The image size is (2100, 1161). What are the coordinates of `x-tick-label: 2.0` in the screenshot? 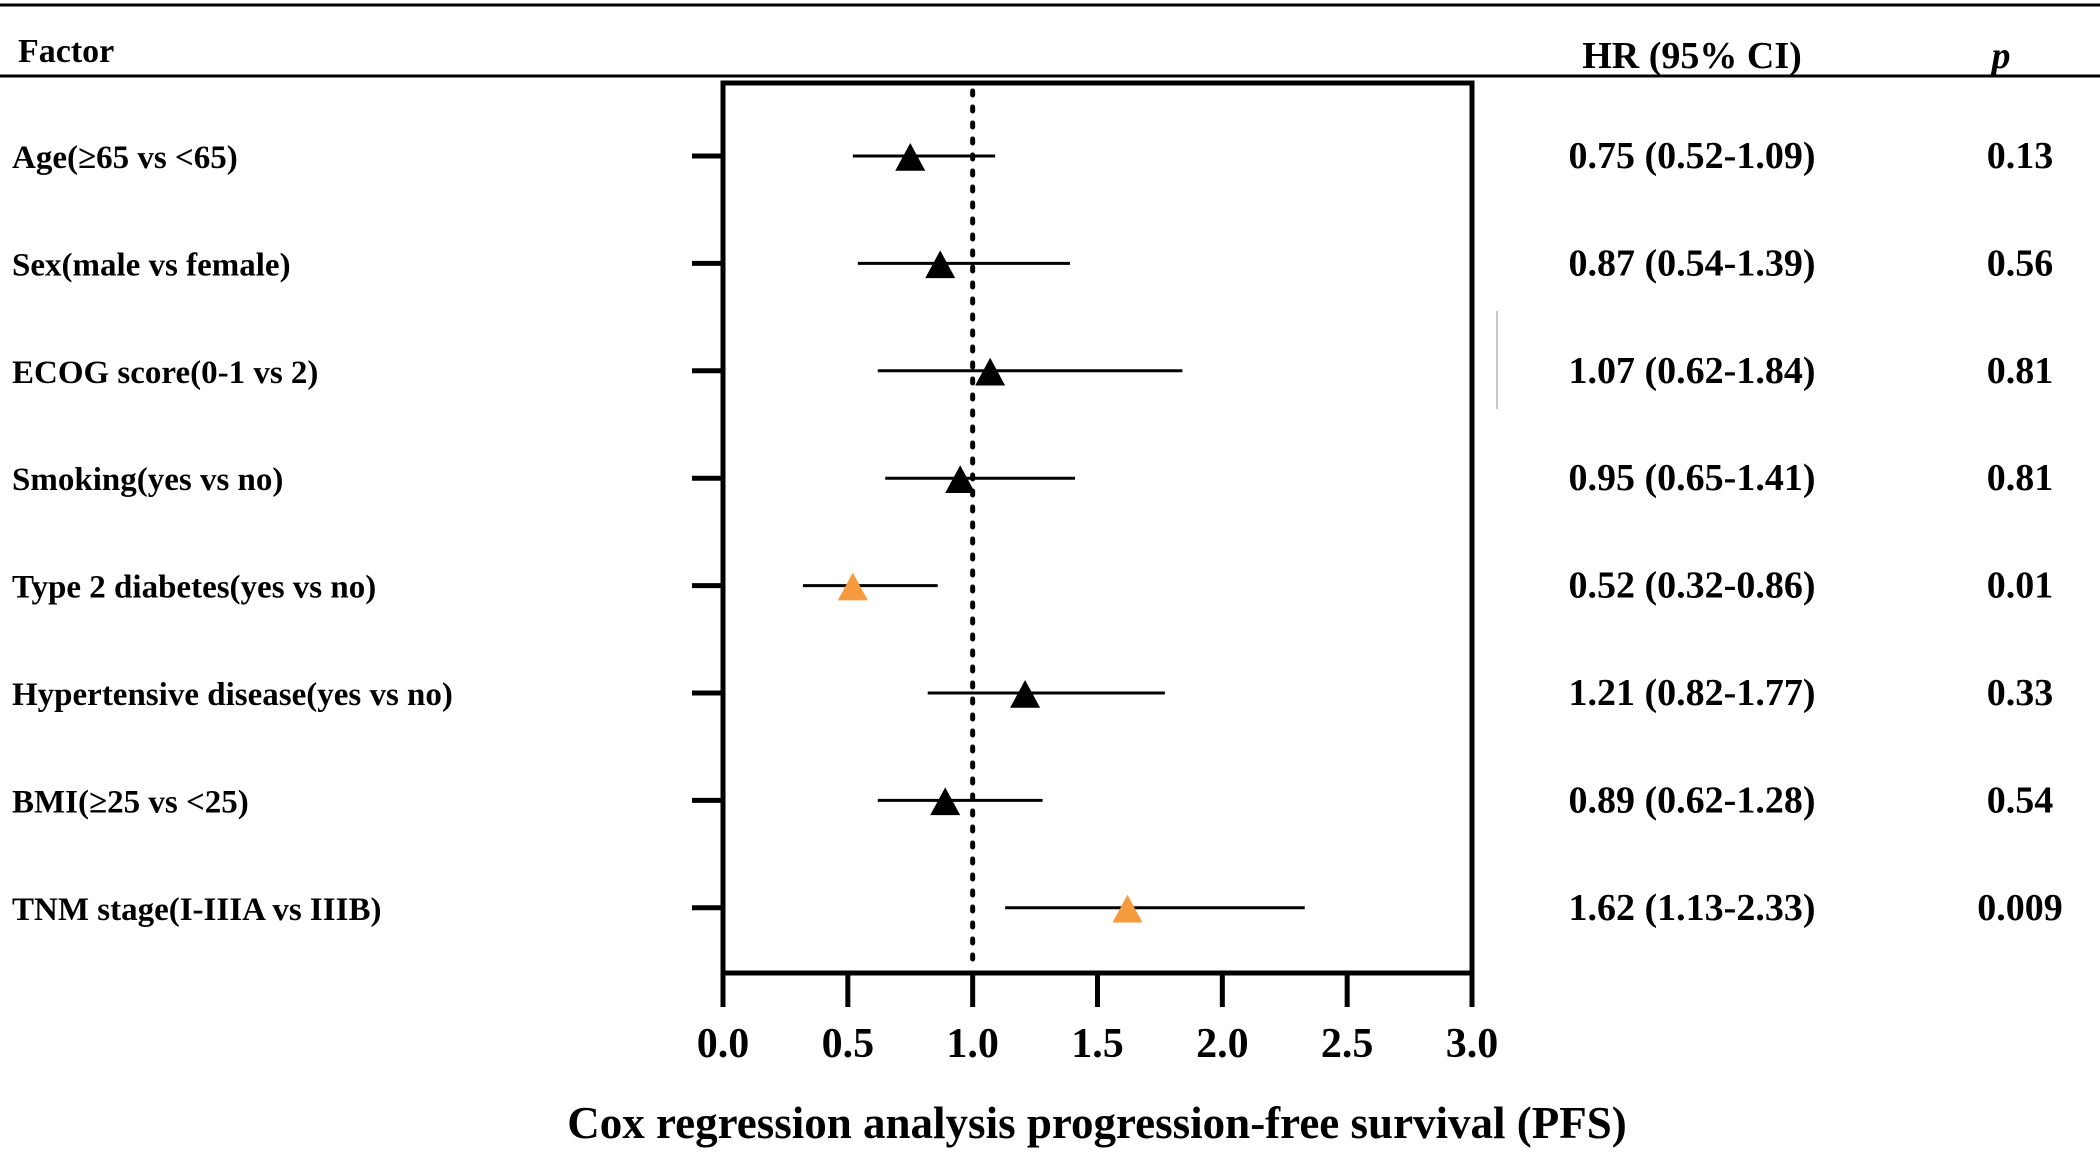 It's located at (1222, 1044).